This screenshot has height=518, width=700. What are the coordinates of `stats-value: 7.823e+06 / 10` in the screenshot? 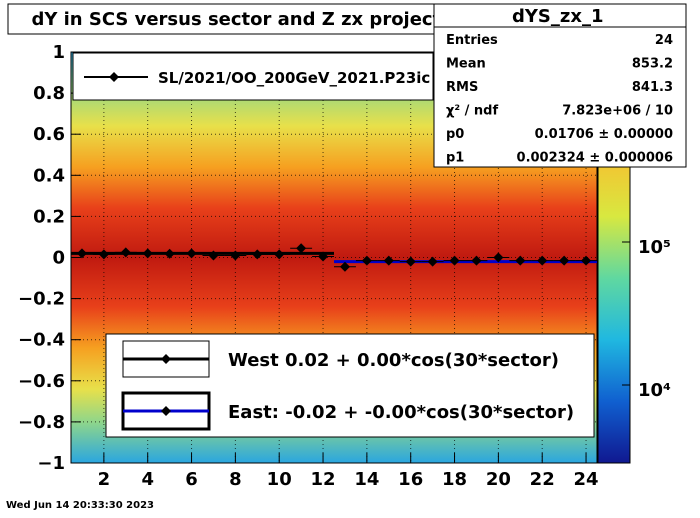 It's located at (617, 111).